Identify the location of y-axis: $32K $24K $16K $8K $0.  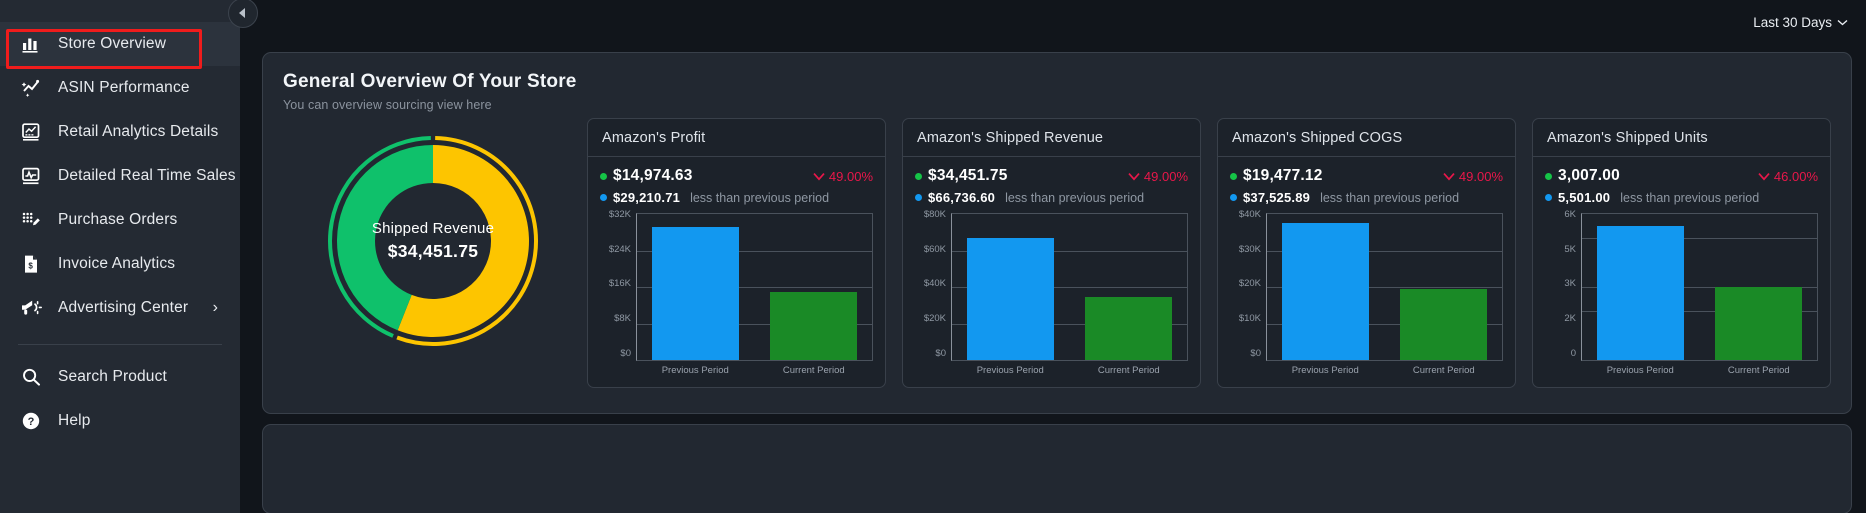
(618, 296).